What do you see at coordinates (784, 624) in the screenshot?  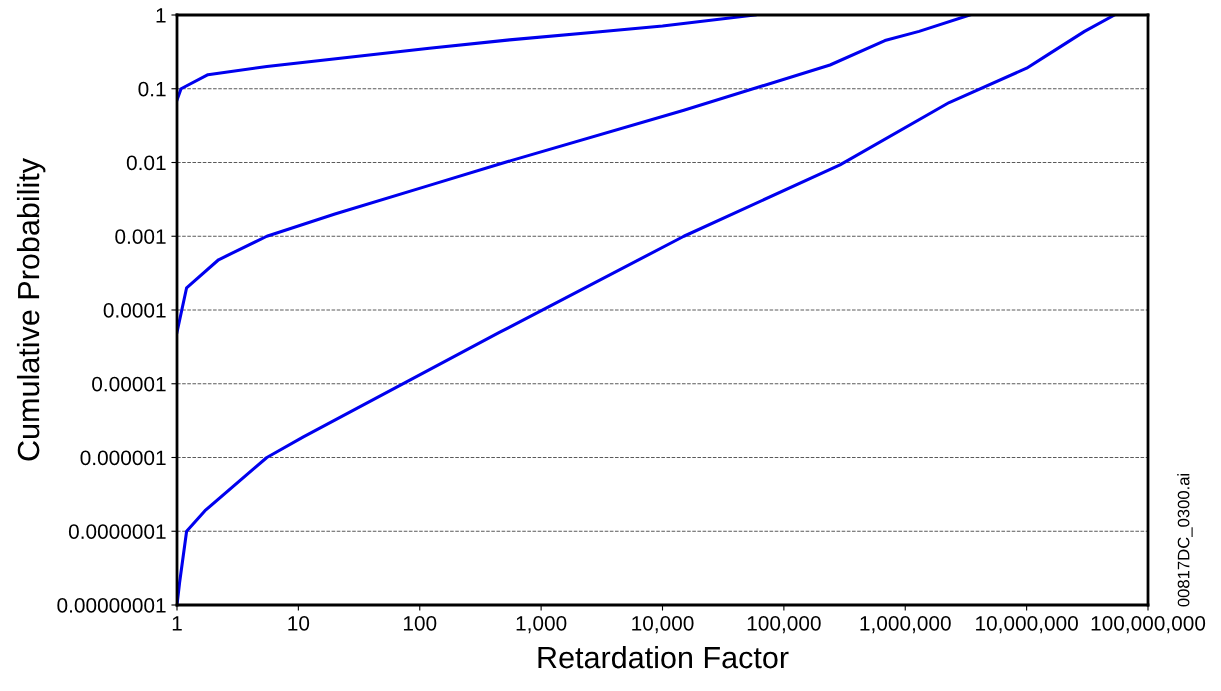 I see `x-tick-label: 100,000` at bounding box center [784, 624].